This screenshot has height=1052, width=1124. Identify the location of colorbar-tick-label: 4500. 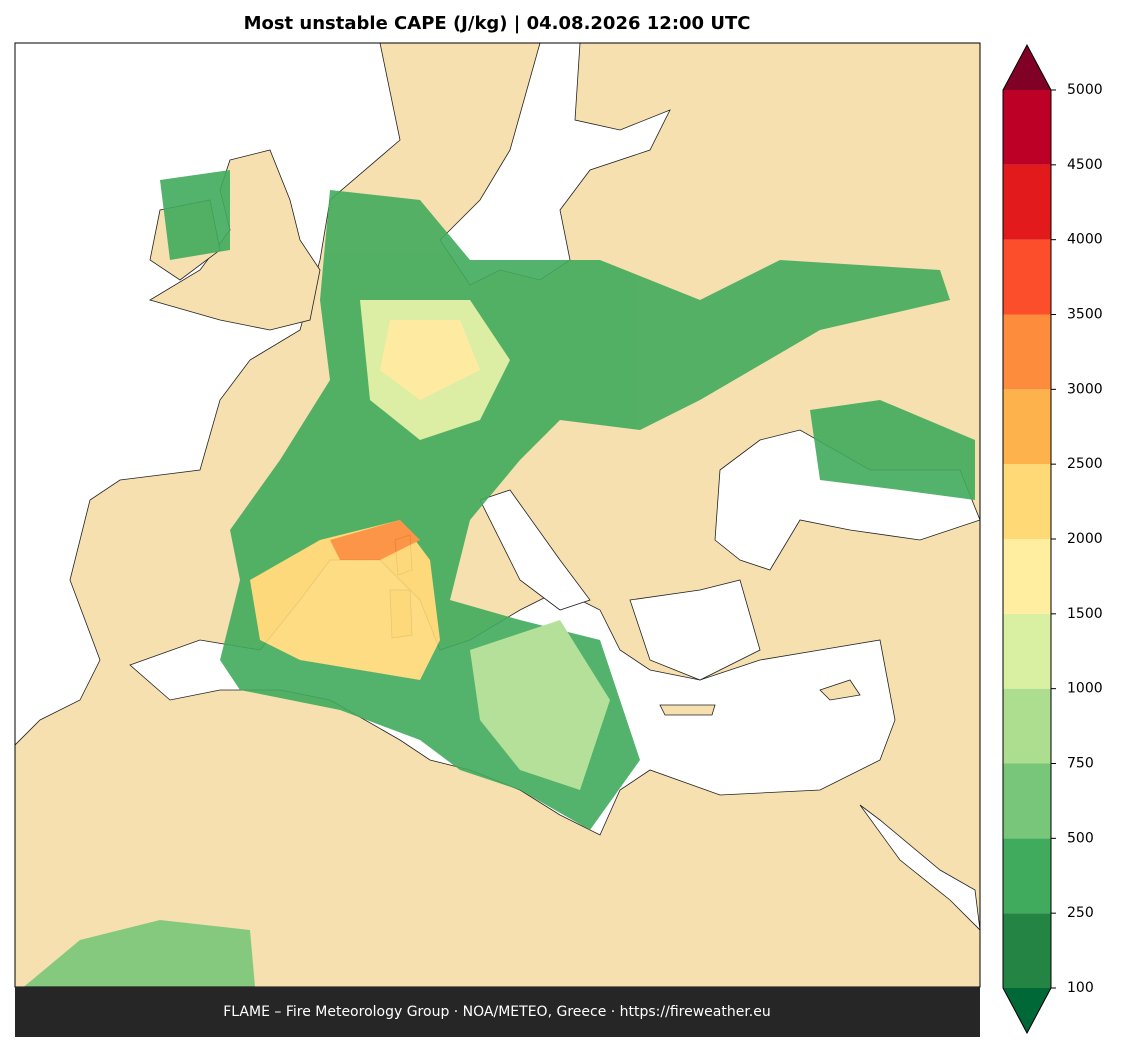
(1085, 165).